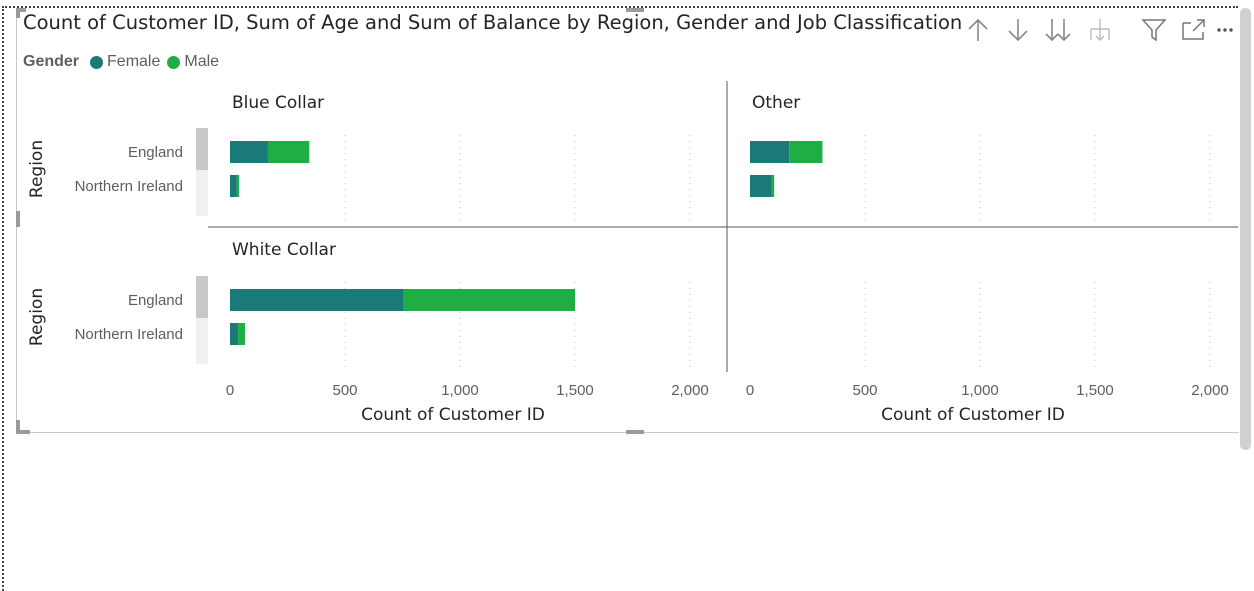  I want to click on panel-title-white-collar: White Collar, so click(284, 250).